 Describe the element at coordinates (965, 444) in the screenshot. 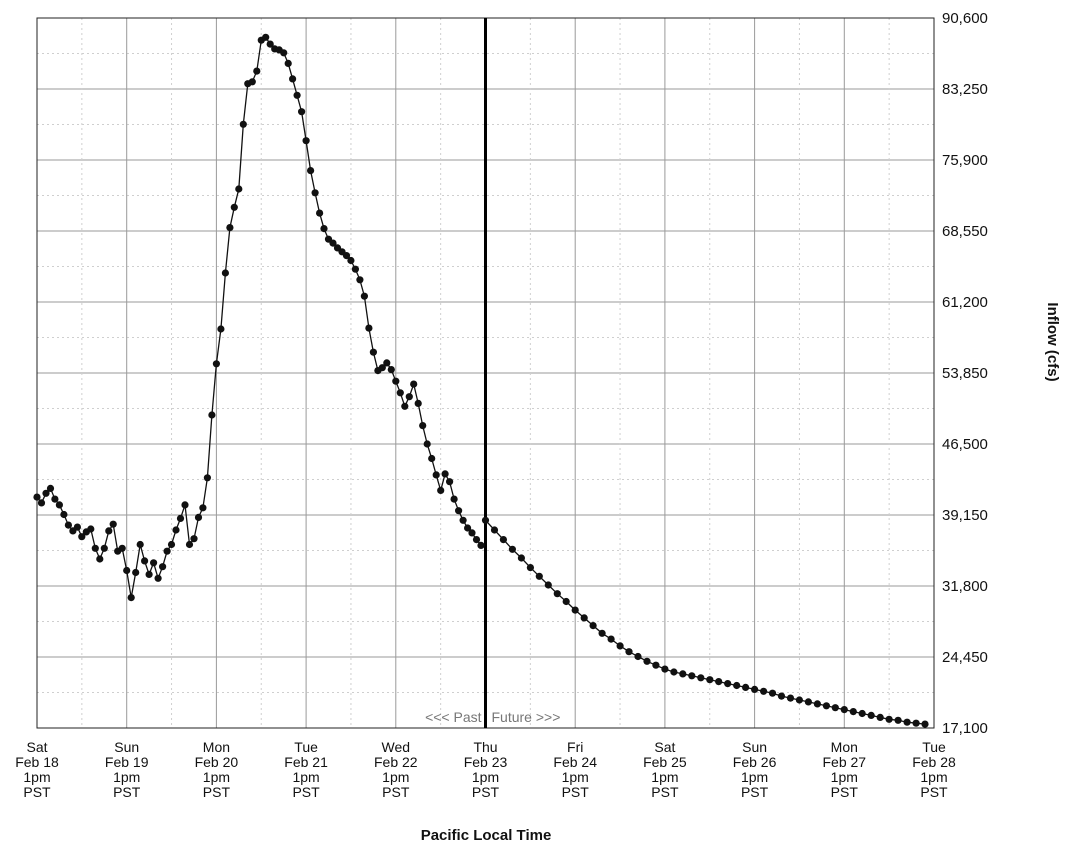

I see `y-tick-label: 46,500` at that location.